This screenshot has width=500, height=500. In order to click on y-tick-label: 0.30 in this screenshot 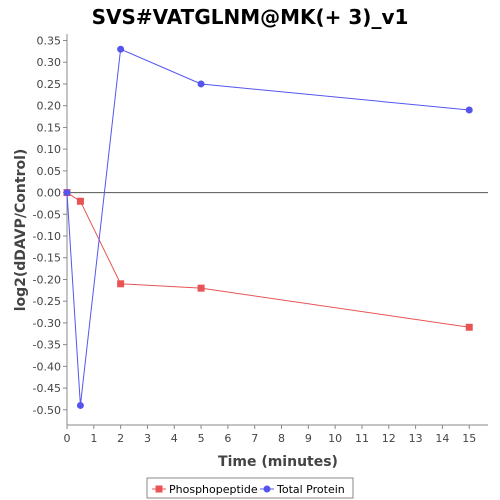, I will do `click(49, 62)`.